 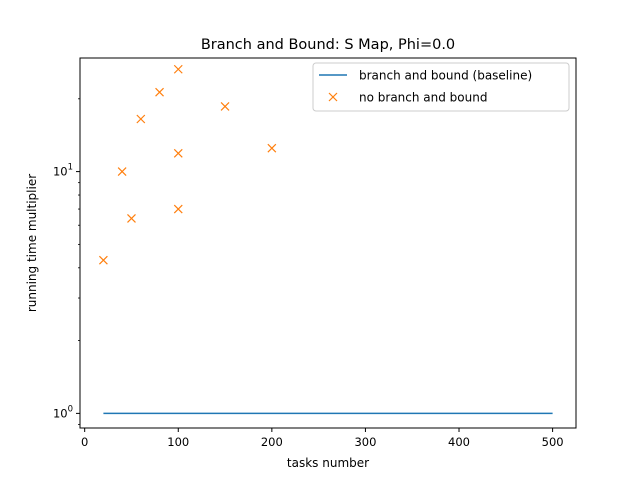 I want to click on y-tick-label: 10⁰, so click(x=63, y=412).